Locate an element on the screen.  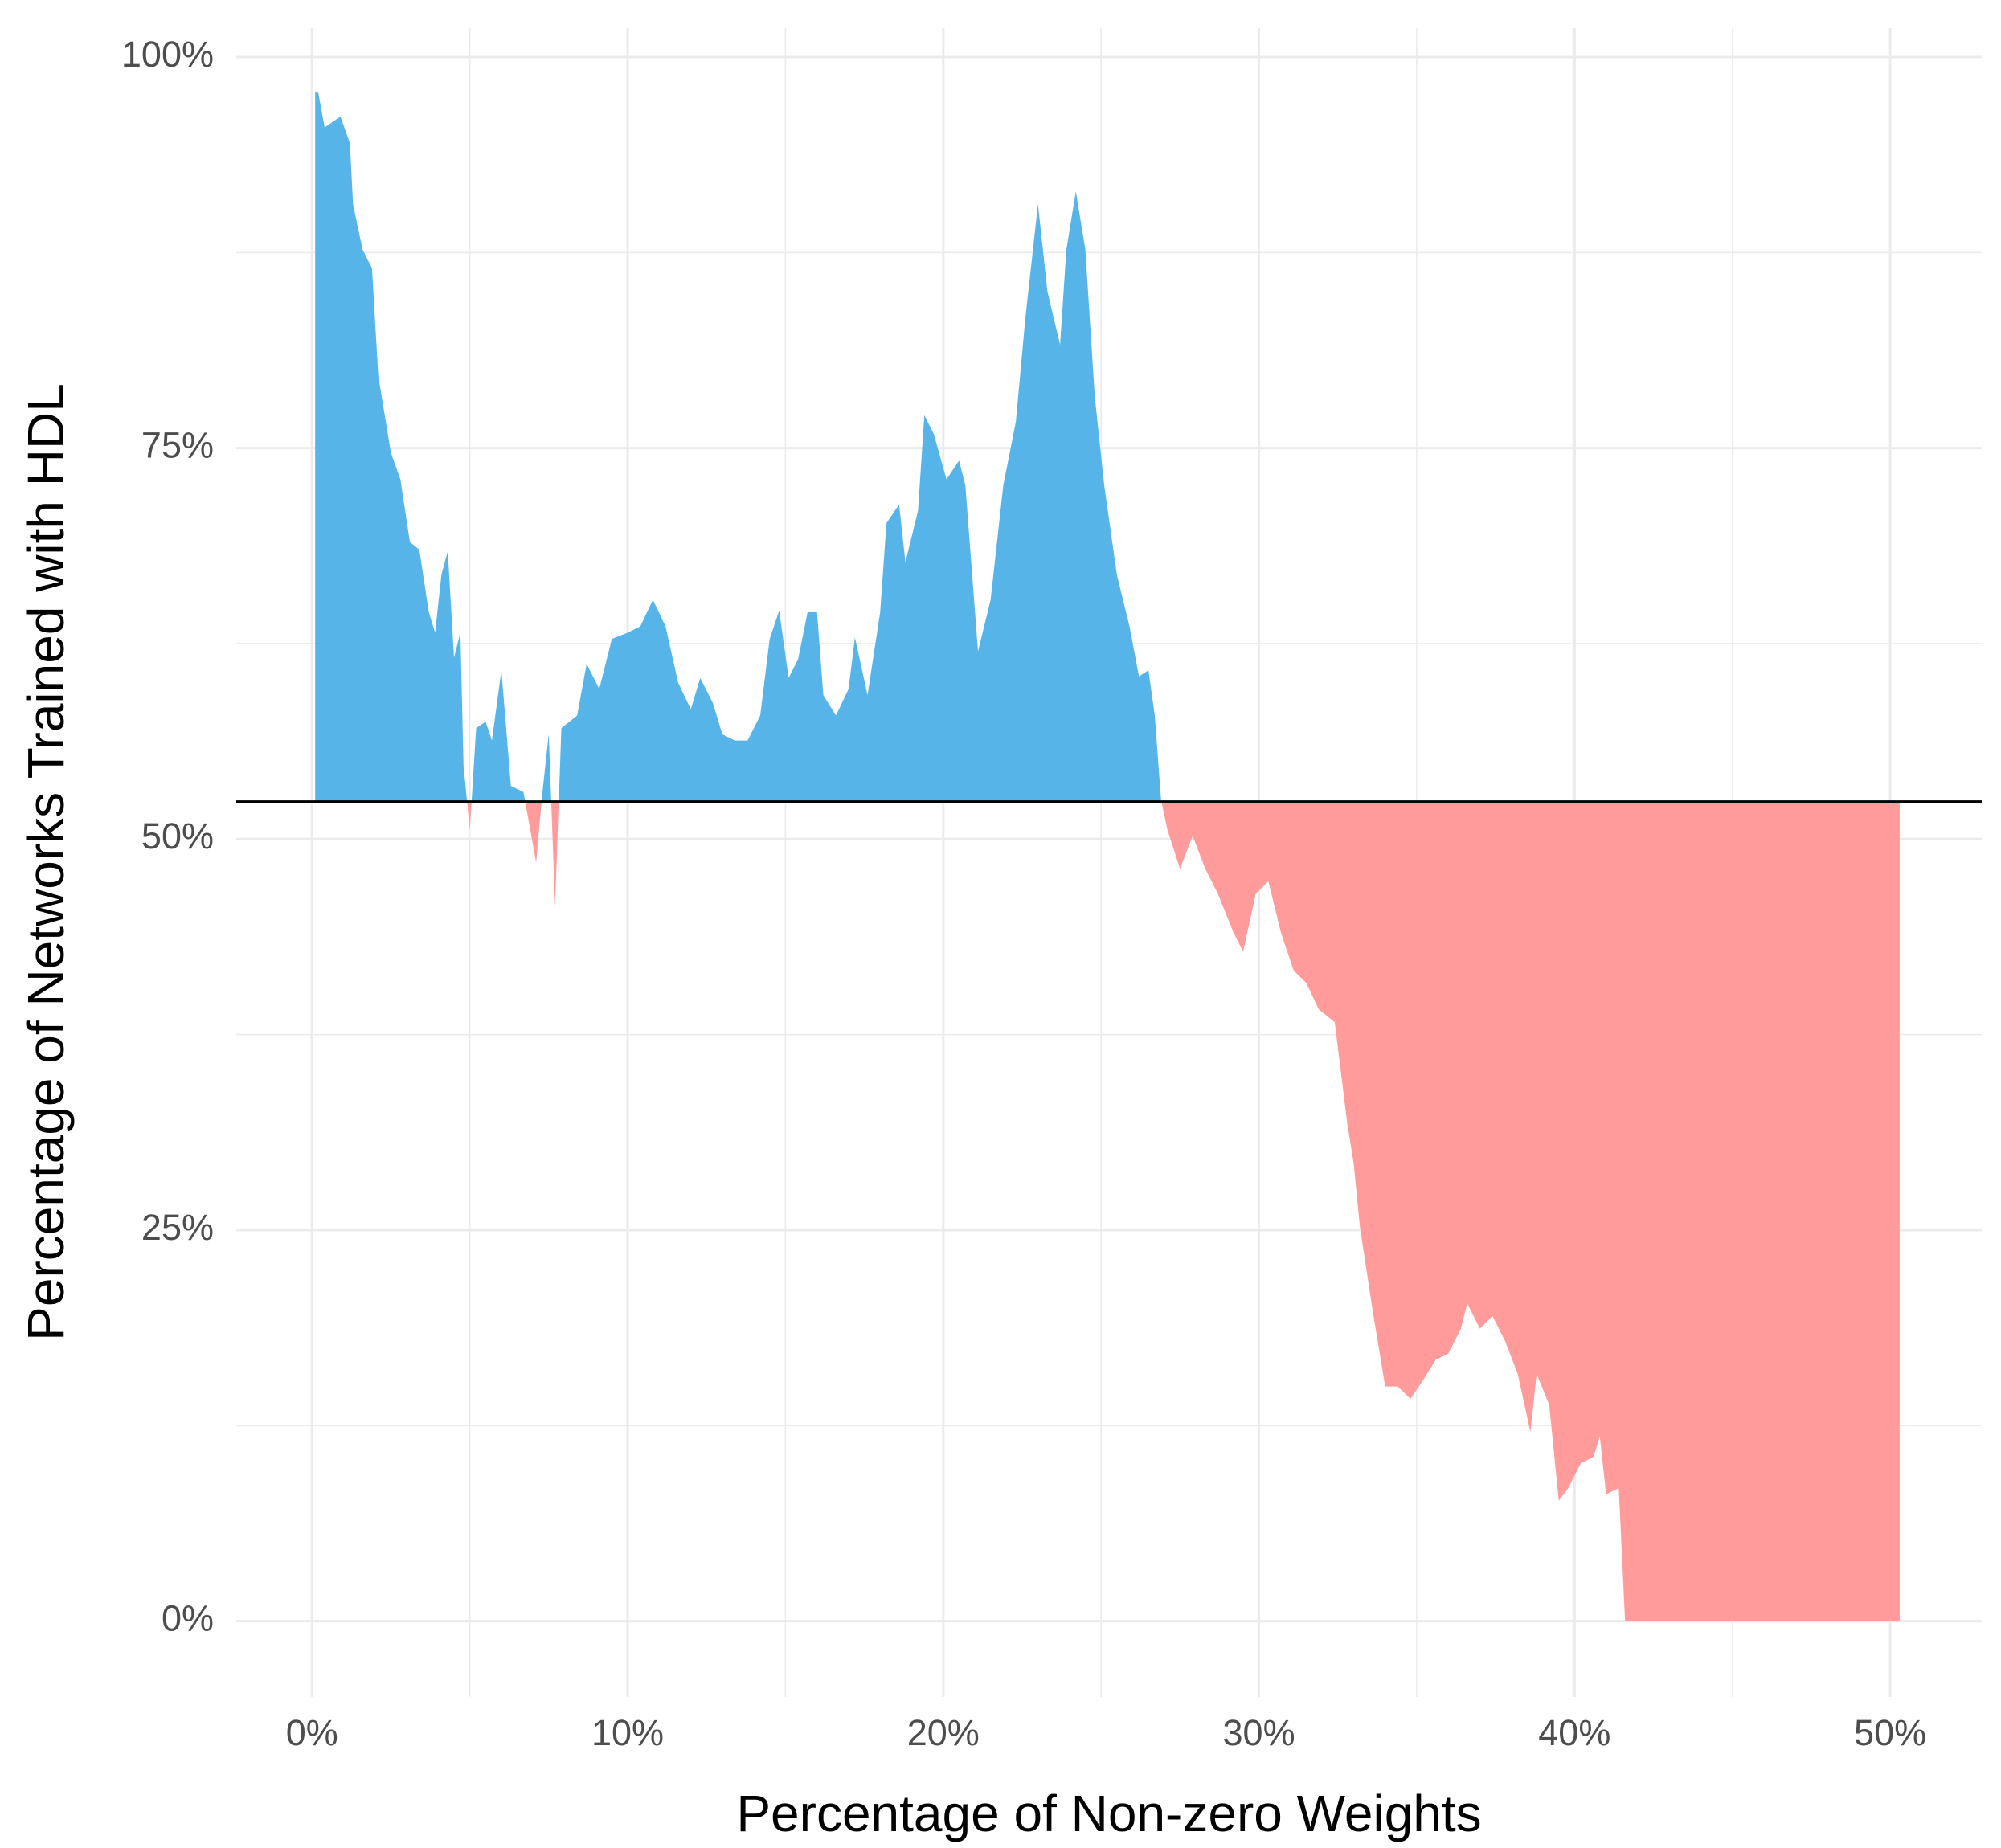
y-tick-label: 50% is located at coordinates (177, 837).